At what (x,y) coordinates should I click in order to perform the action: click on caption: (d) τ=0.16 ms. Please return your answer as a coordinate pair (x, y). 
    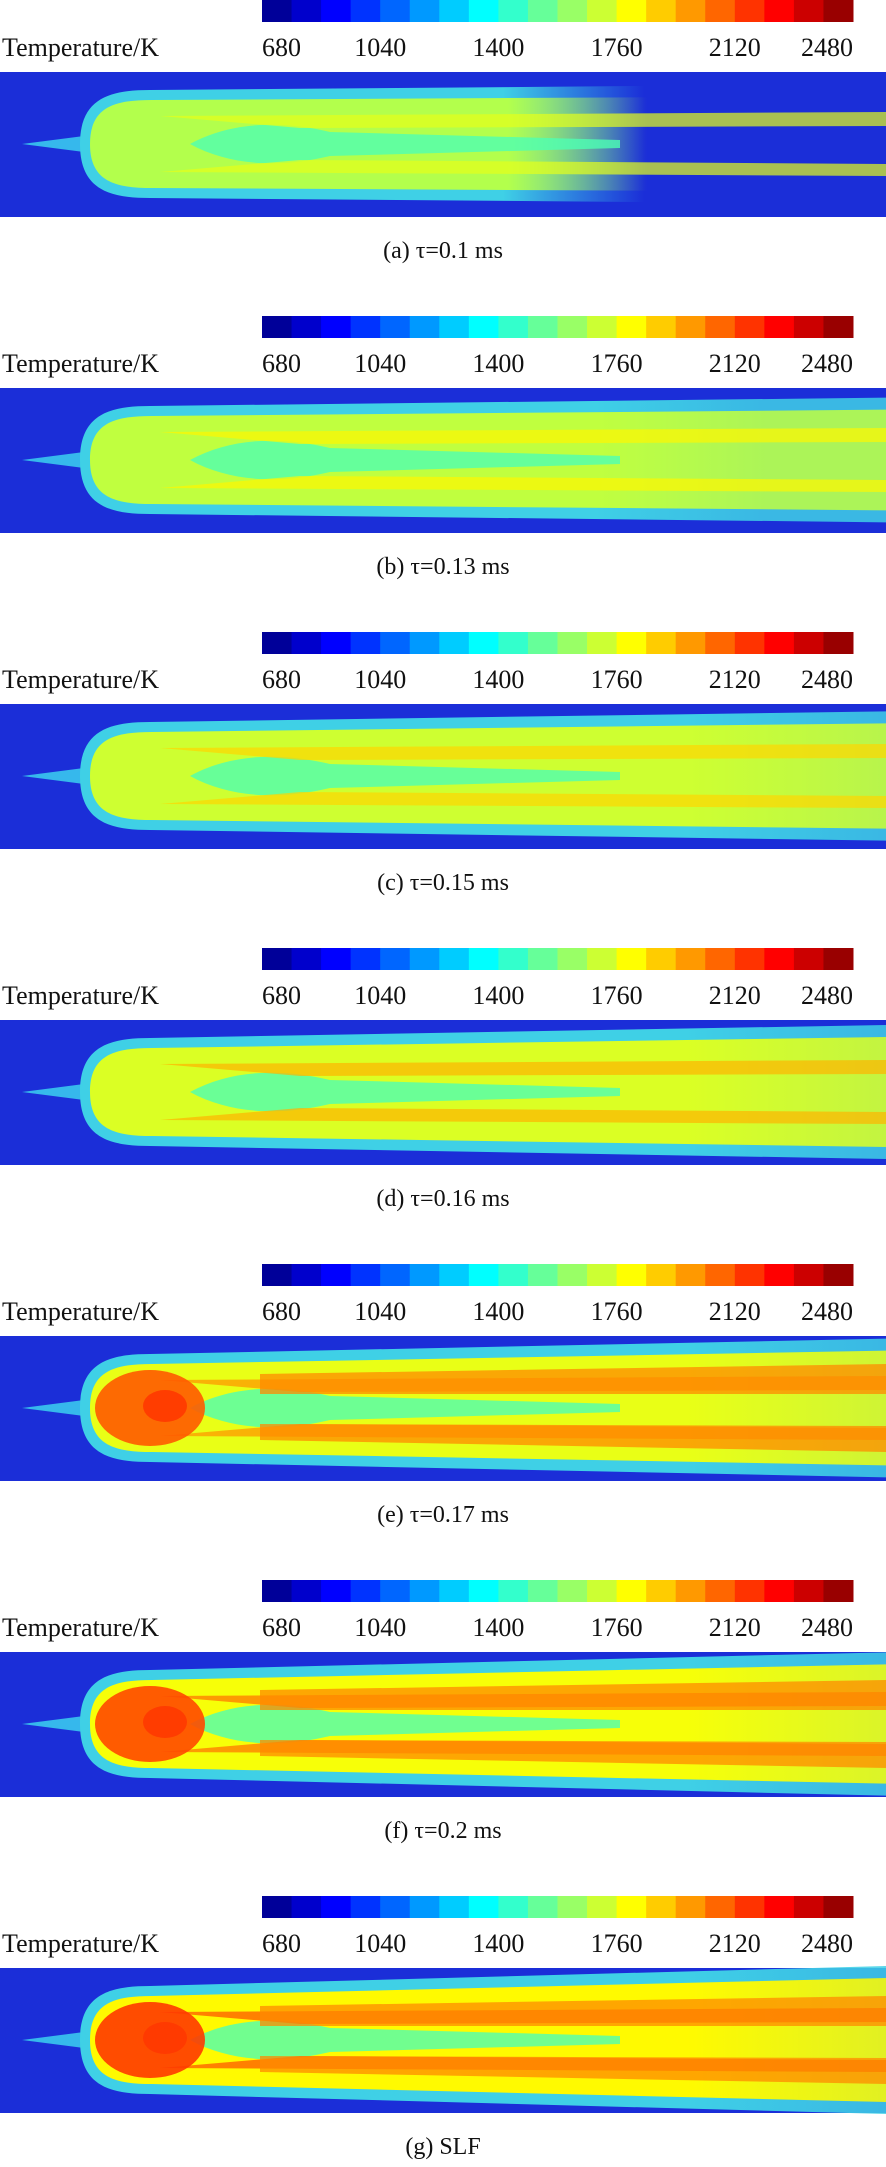
    Looking at the image, I should click on (442, 1199).